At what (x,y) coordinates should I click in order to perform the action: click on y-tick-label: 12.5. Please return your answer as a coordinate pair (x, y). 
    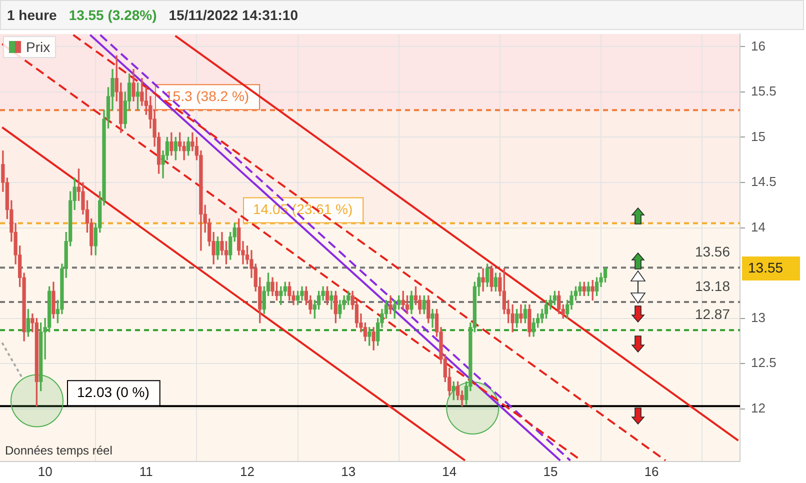
    Looking at the image, I should click on (763, 362).